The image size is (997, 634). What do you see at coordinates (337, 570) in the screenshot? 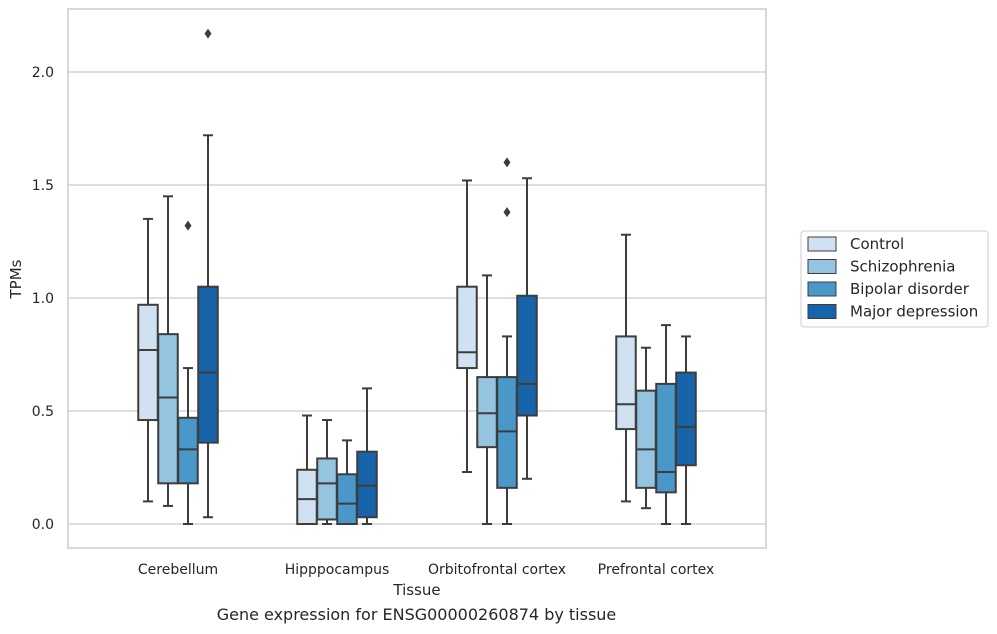
I see `x-tick-label: Hipppocampus` at bounding box center [337, 570].